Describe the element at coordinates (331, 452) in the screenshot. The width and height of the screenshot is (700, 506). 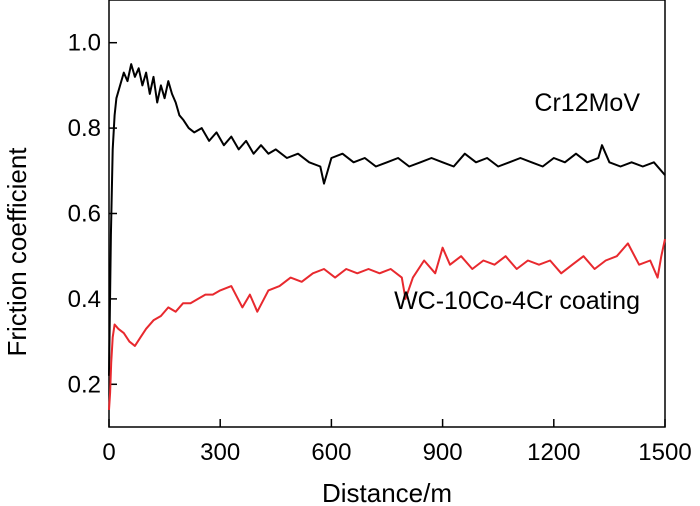
I see `x-tick-label: 600` at that location.